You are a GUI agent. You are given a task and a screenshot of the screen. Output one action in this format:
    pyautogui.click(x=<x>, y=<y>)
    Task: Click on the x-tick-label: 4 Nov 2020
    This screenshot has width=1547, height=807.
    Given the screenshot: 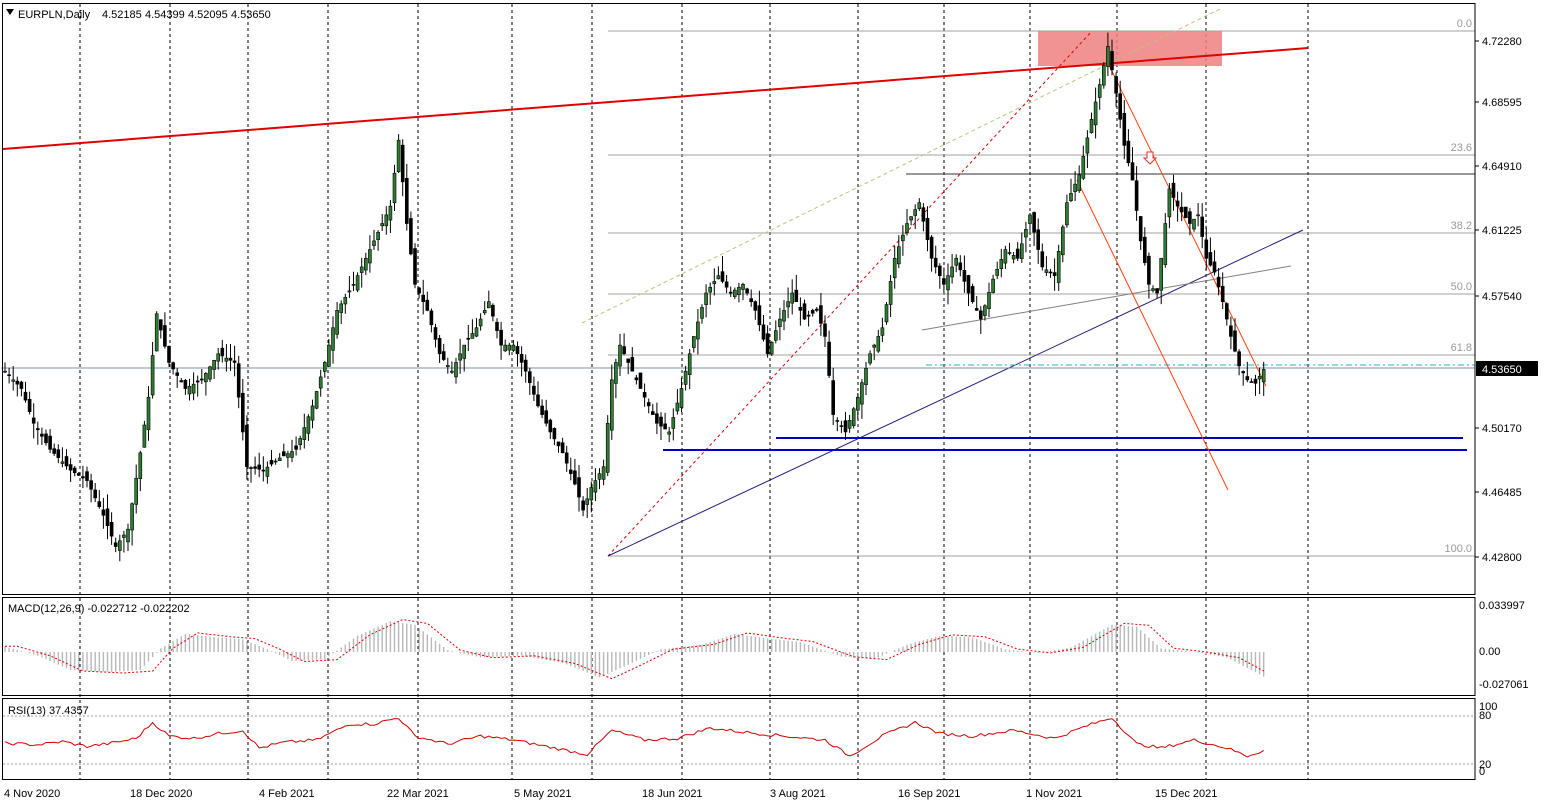 What is the action you would take?
    pyautogui.click(x=32, y=794)
    